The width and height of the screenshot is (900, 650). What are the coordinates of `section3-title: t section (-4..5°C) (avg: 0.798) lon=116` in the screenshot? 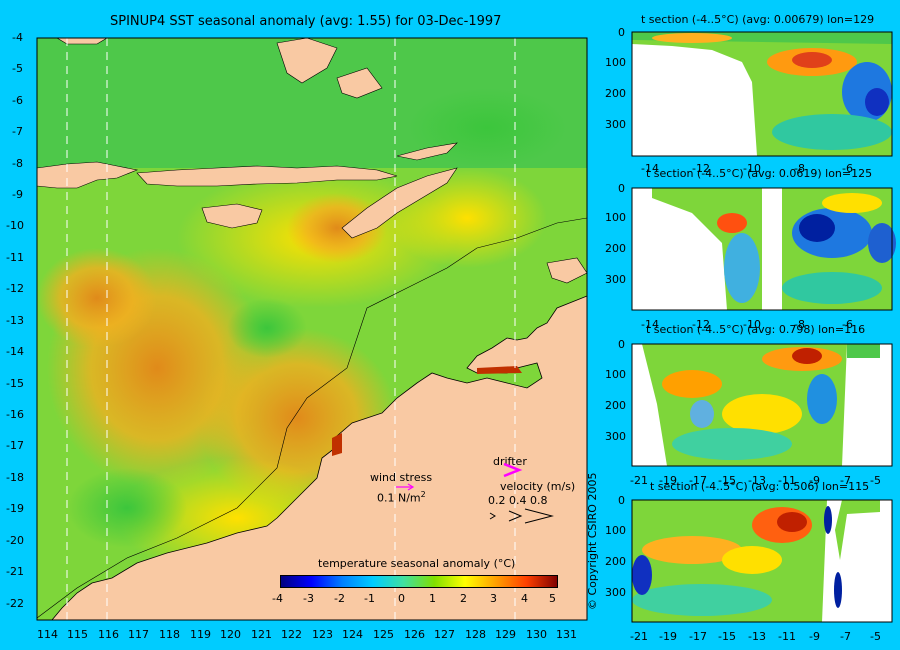 It's located at (756, 329).